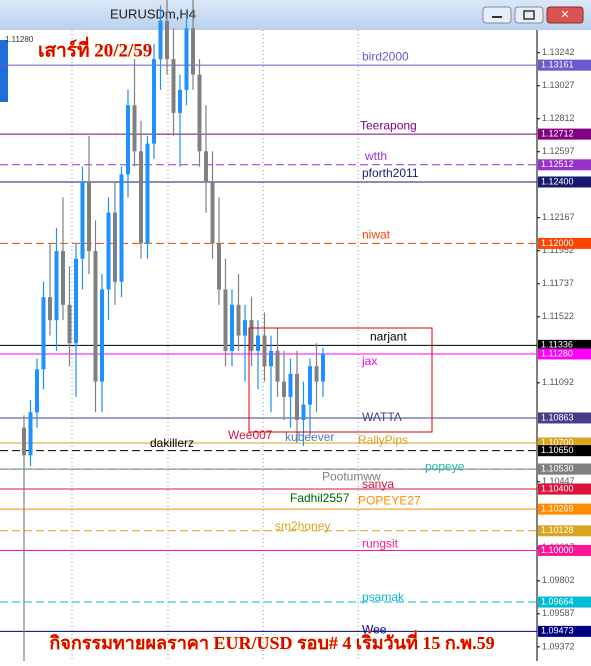  I want to click on window-title: EURUSDm,H4, so click(153, 13).